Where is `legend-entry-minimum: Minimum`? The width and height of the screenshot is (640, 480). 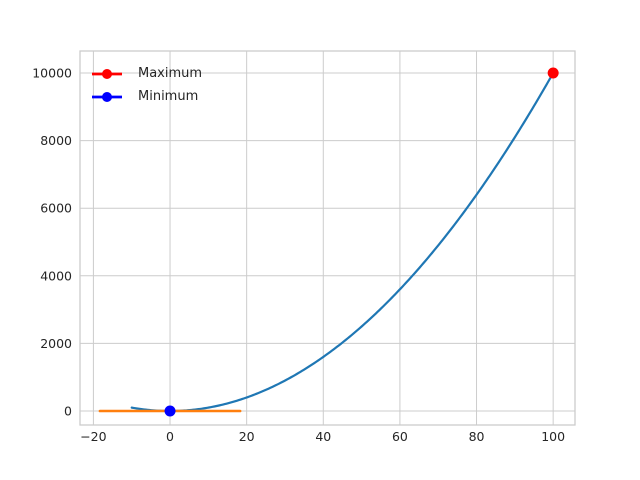
legend-entry-minimum: Minimum is located at coordinates (147, 96).